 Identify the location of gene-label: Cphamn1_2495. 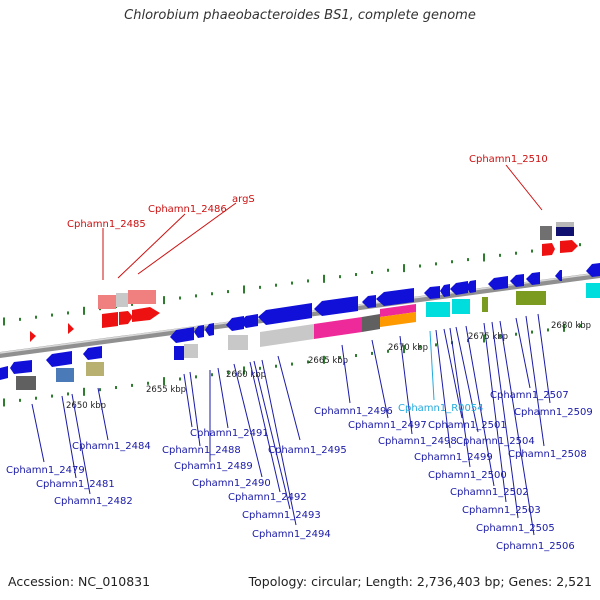
(307, 450).